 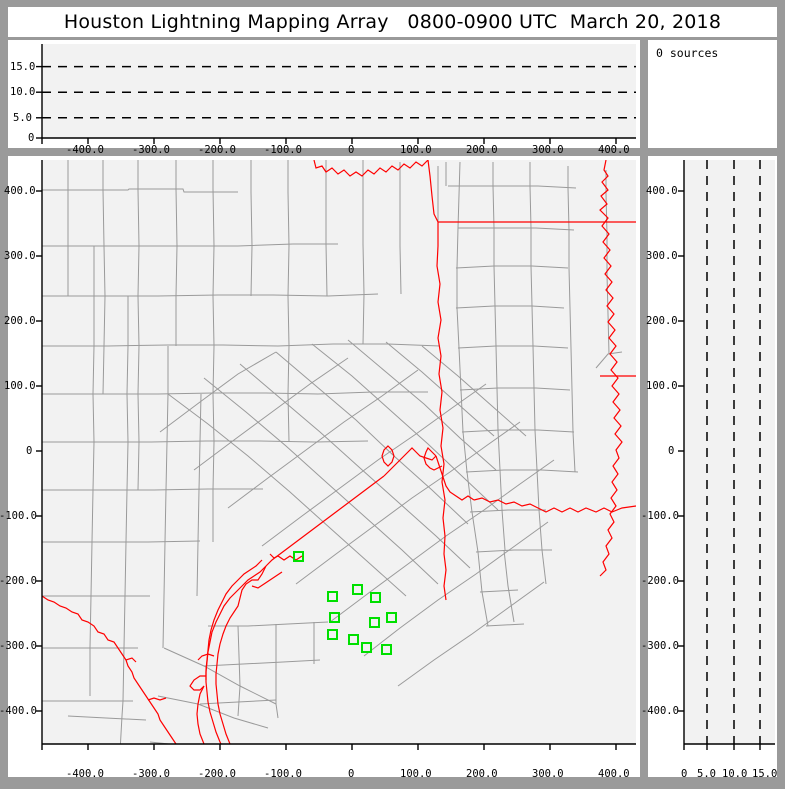 I want to click on map-xtick-label-0: 0, so click(x=351, y=774).